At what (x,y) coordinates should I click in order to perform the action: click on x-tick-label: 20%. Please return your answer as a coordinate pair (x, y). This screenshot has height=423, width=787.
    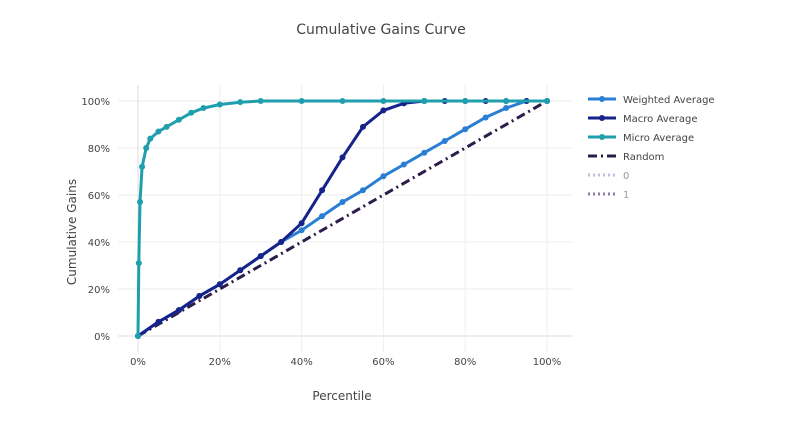
    Looking at the image, I should click on (220, 362).